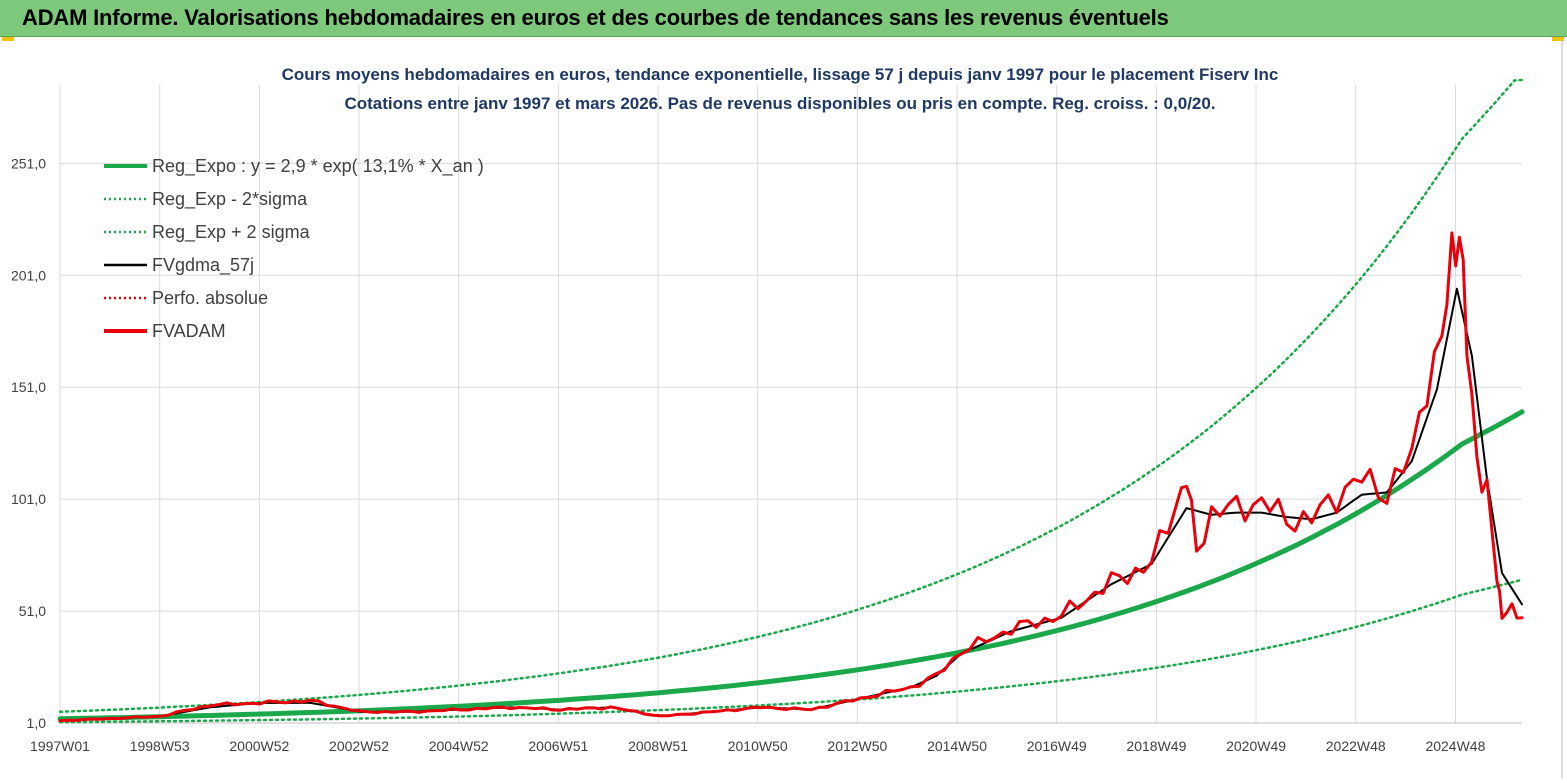 This screenshot has height=783, width=1567. What do you see at coordinates (230, 199) in the screenshot?
I see `legend-label: Reg_Exp - 2*sigma` at bounding box center [230, 199].